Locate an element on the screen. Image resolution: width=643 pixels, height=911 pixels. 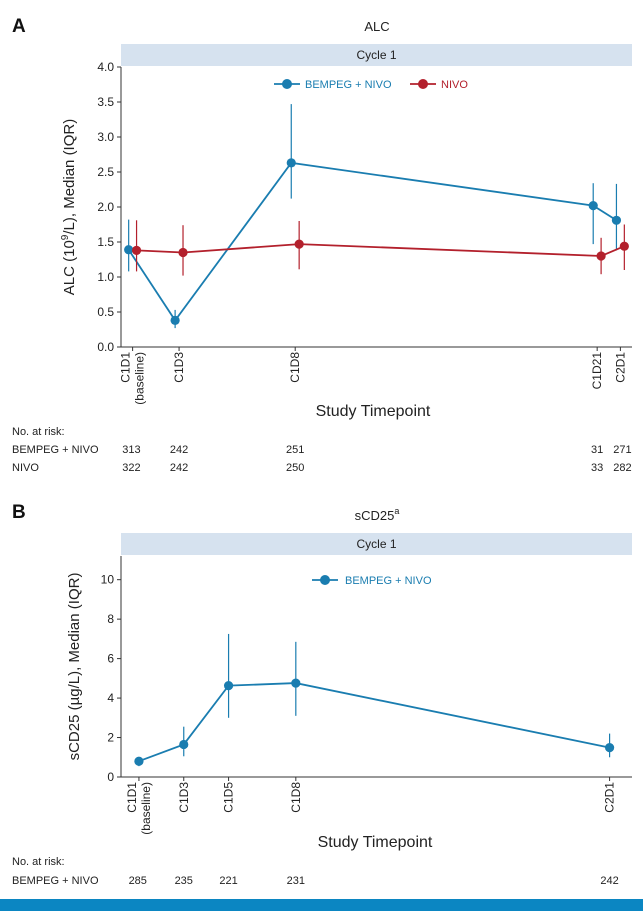
y-axis-label: sCD25 (µg/L), Median (IQR) is located at coordinates (74, 667).